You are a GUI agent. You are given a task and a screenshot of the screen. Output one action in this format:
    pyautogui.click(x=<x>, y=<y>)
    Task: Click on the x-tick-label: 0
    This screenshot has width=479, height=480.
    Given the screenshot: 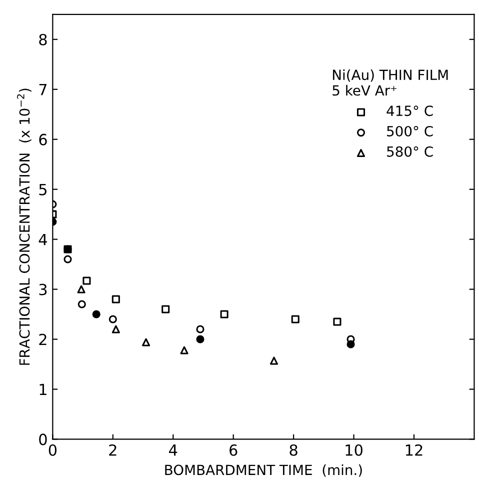 What is the action you would take?
    pyautogui.click(x=52, y=450)
    